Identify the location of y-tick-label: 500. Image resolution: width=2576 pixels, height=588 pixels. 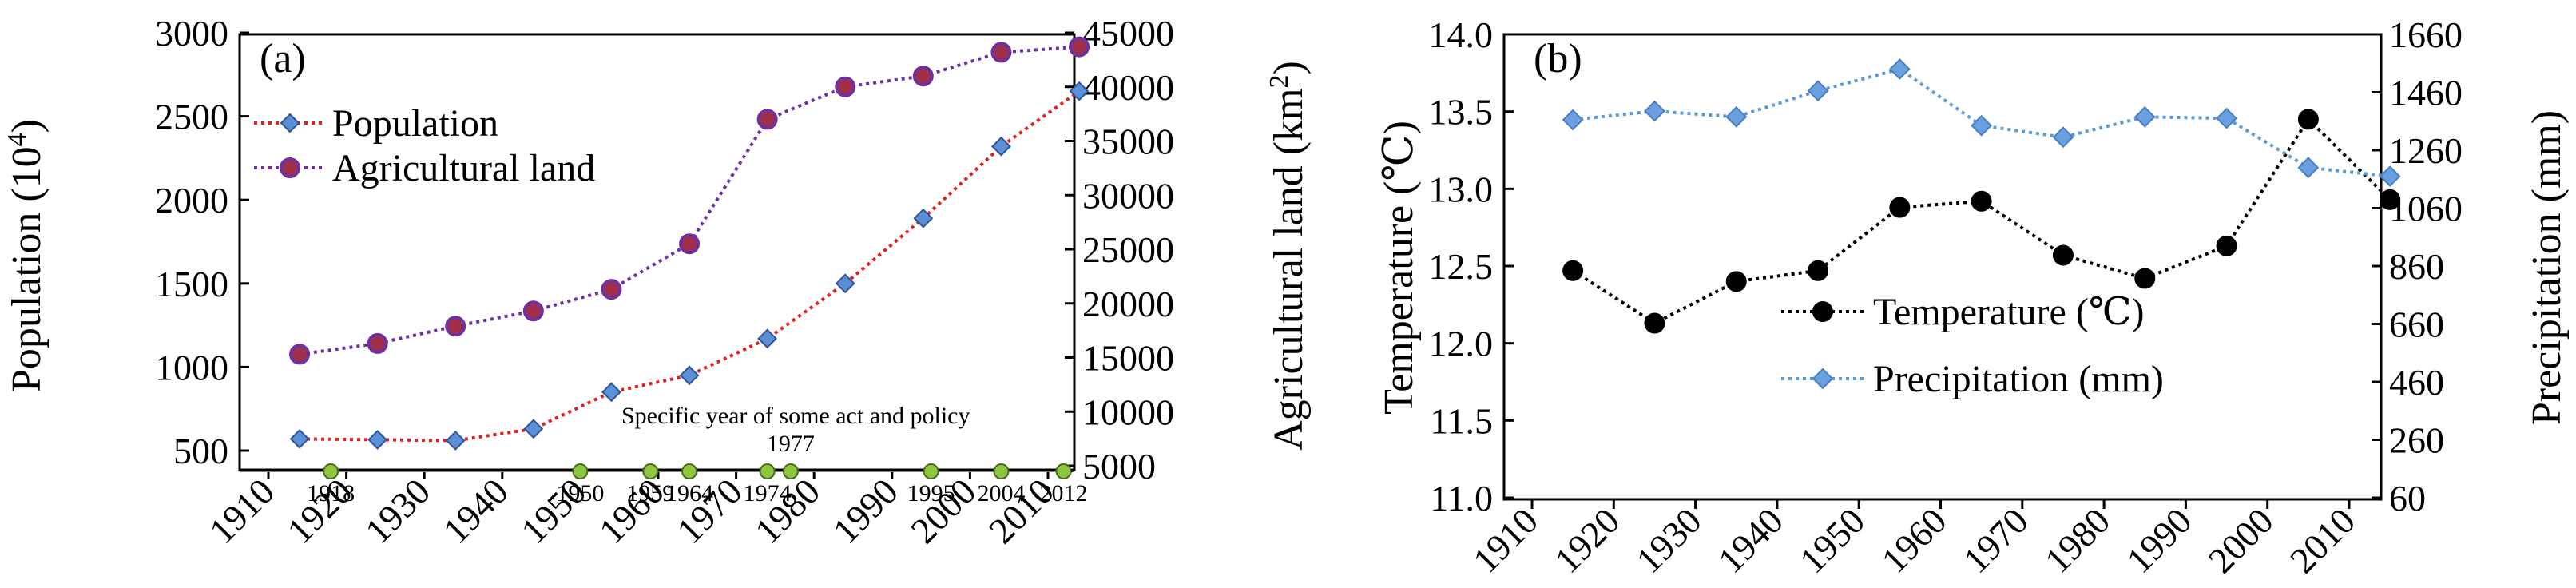
(200, 451).